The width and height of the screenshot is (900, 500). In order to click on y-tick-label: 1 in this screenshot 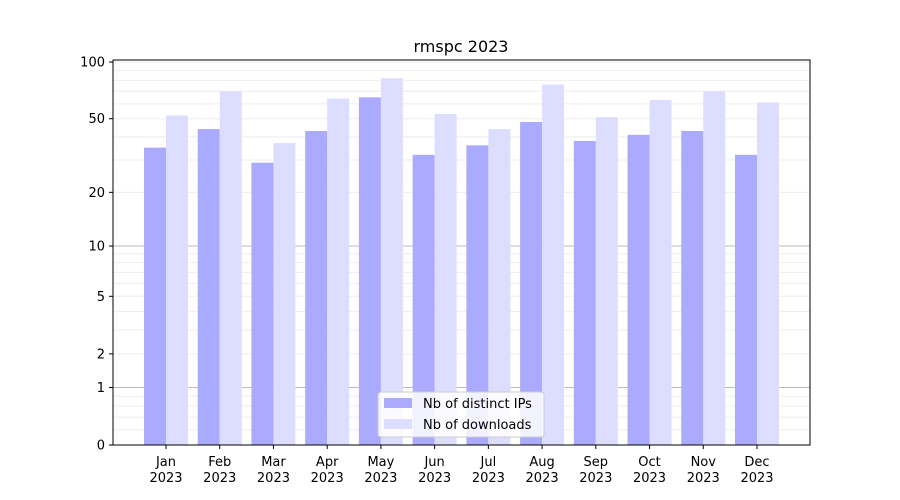, I will do `click(101, 388)`.